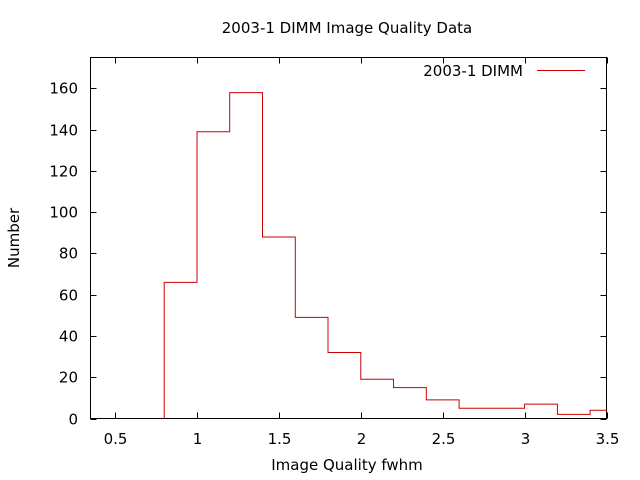  I want to click on y-tick-label: 80, so click(68, 254).